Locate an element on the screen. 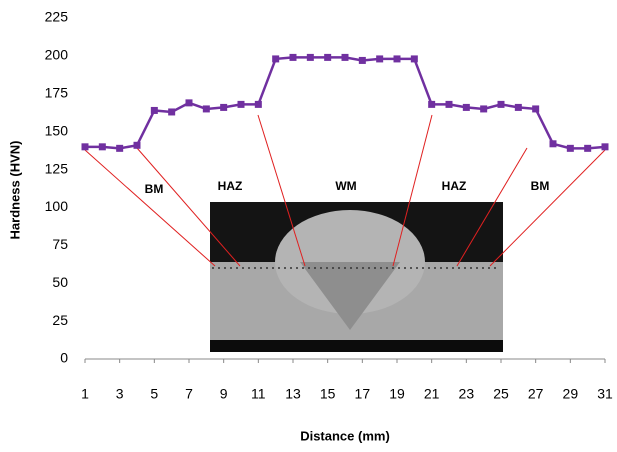 The image size is (617, 452). x-tick-label: 25 is located at coordinates (501, 394).